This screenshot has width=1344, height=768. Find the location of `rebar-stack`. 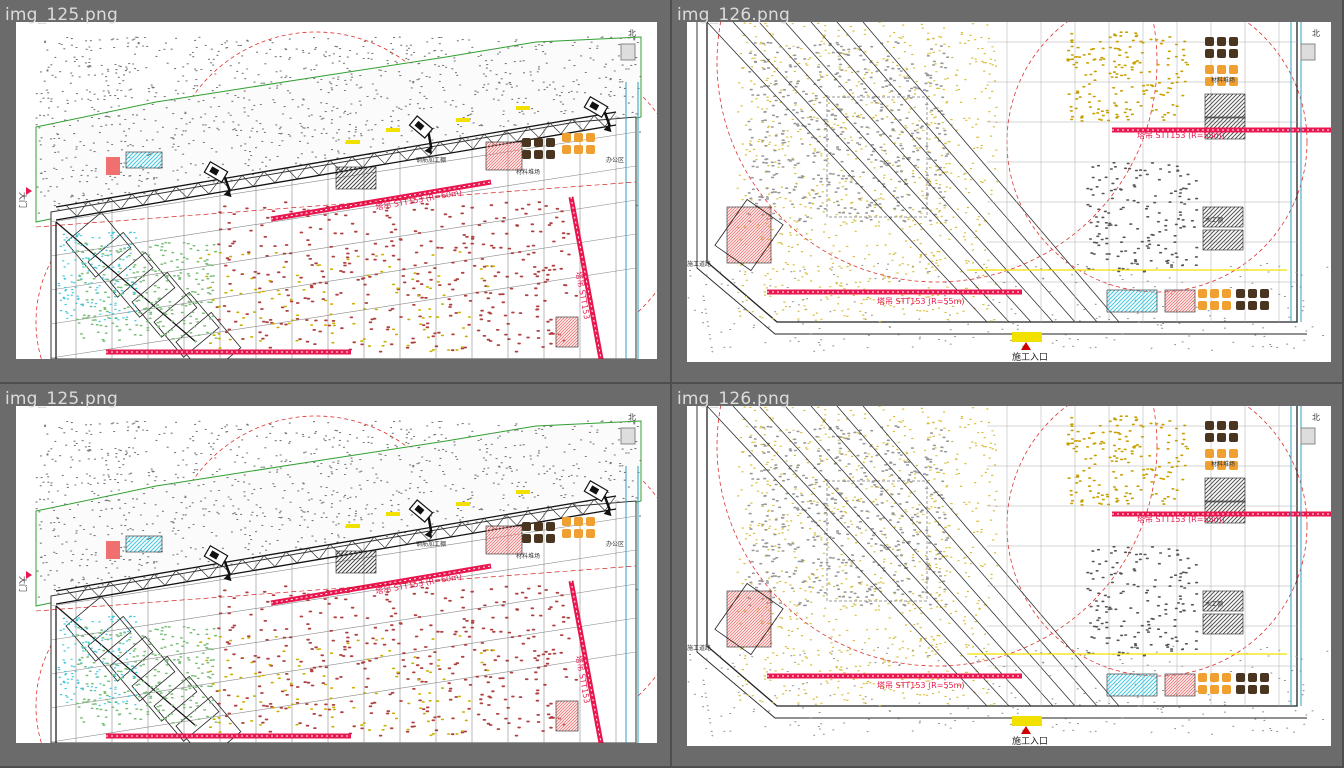

rebar-stack is located at coordinates (567, 716).